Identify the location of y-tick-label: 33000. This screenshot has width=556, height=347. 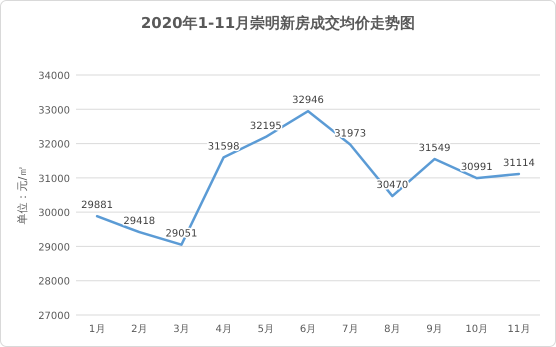
(54, 110).